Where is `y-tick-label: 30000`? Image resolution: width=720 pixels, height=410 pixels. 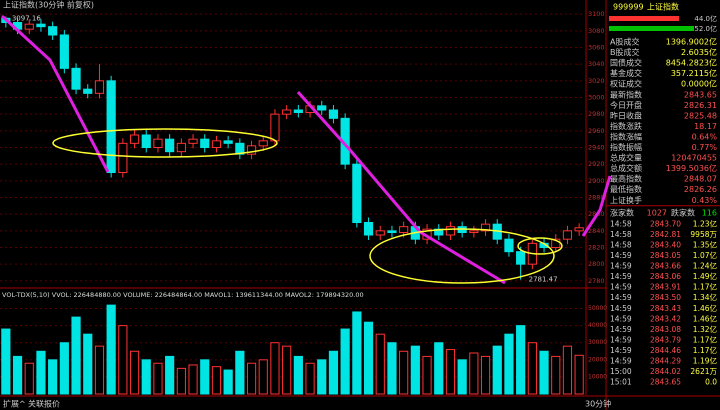 y-tick-label: 30000 is located at coordinates (597, 342).